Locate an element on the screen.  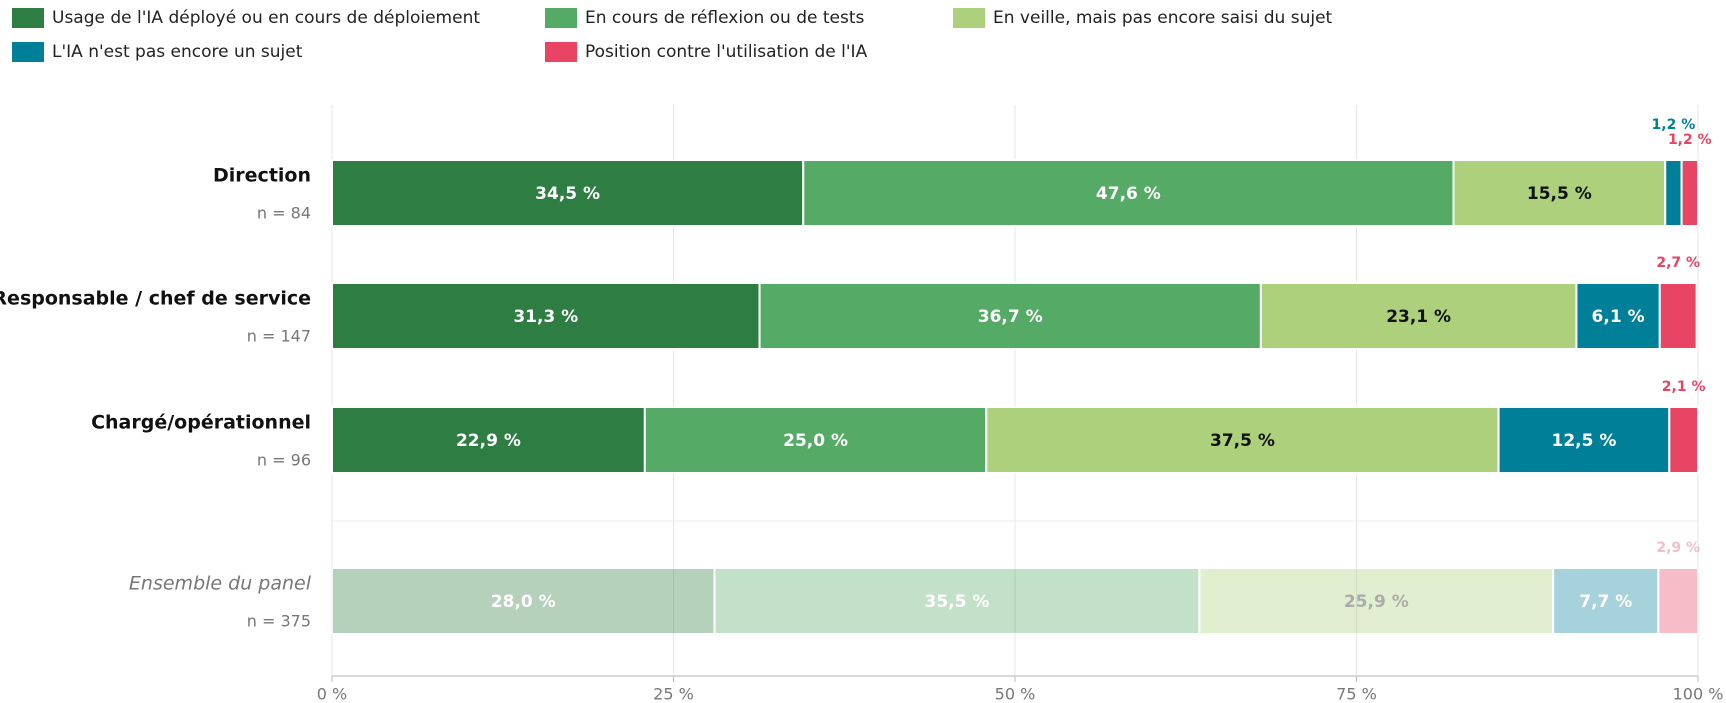
category-note: n = 147 is located at coordinates (279, 336).